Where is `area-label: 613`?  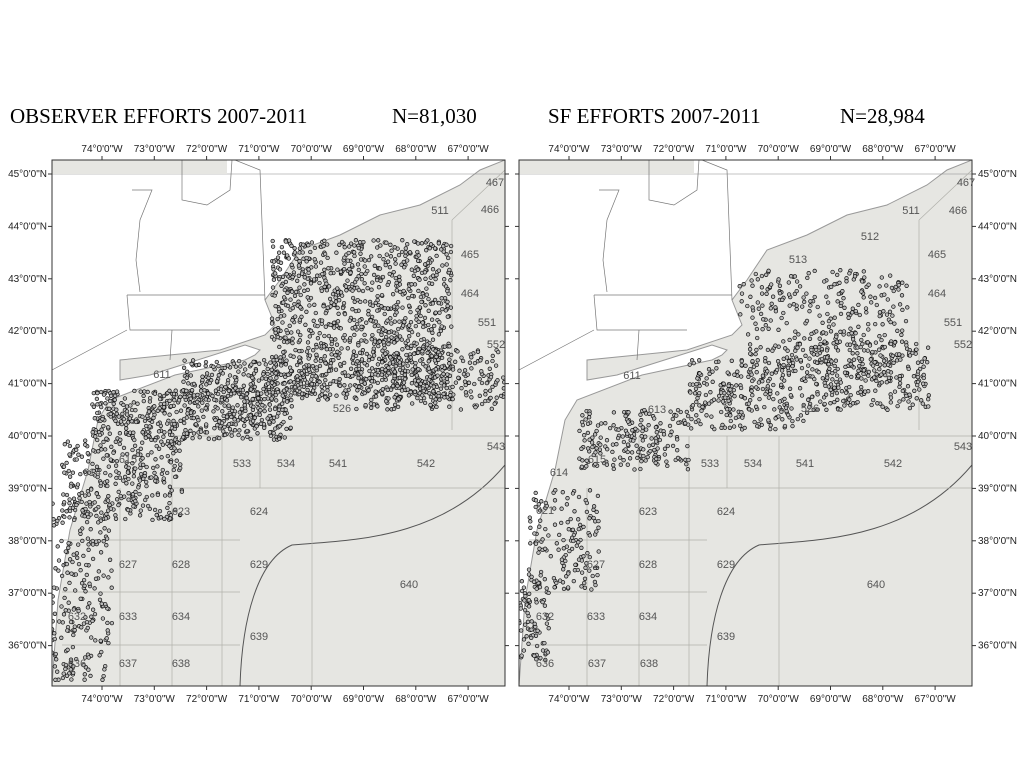 area-label: 613 is located at coordinates (657, 410).